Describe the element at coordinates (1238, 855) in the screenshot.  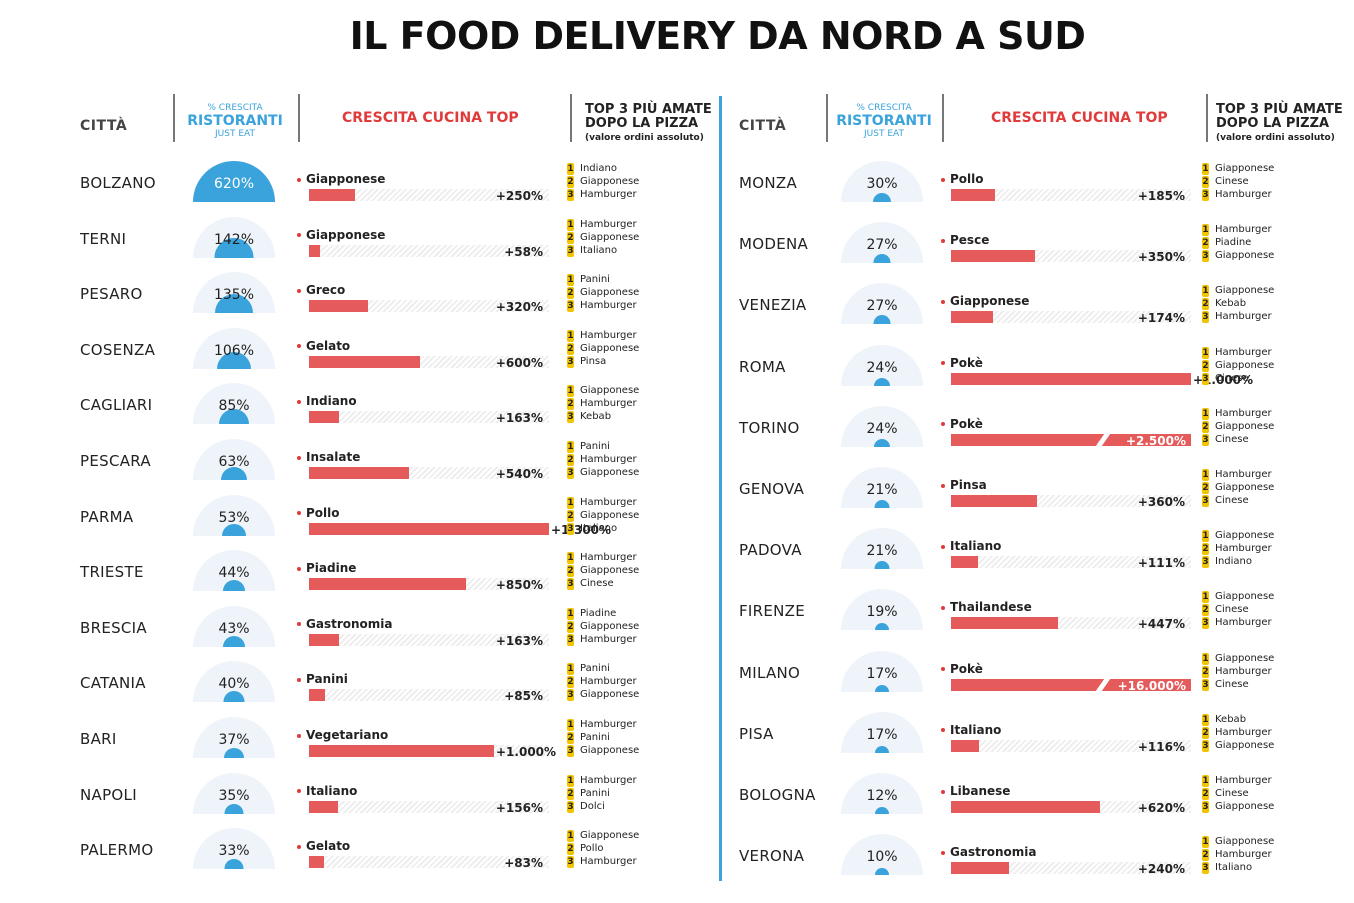
I see `list-item: 2 Hamburger` at that location.